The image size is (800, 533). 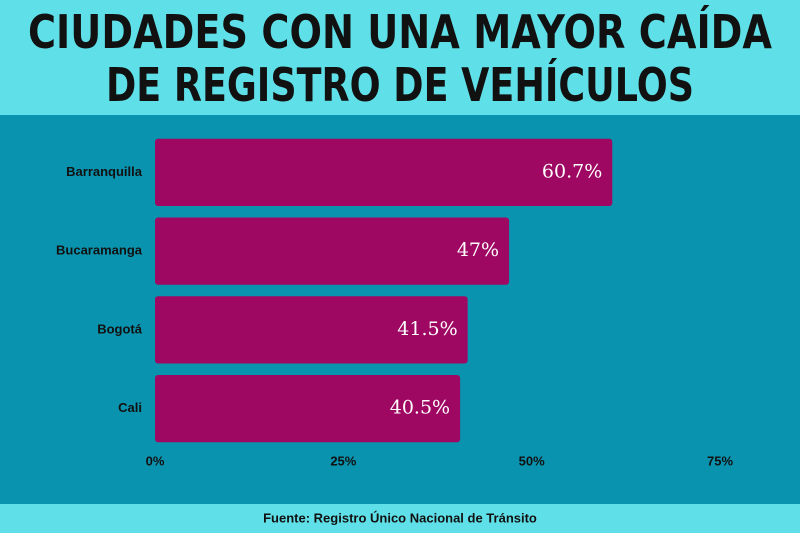 I want to click on x-tick-label: 0%, so click(x=155, y=460).